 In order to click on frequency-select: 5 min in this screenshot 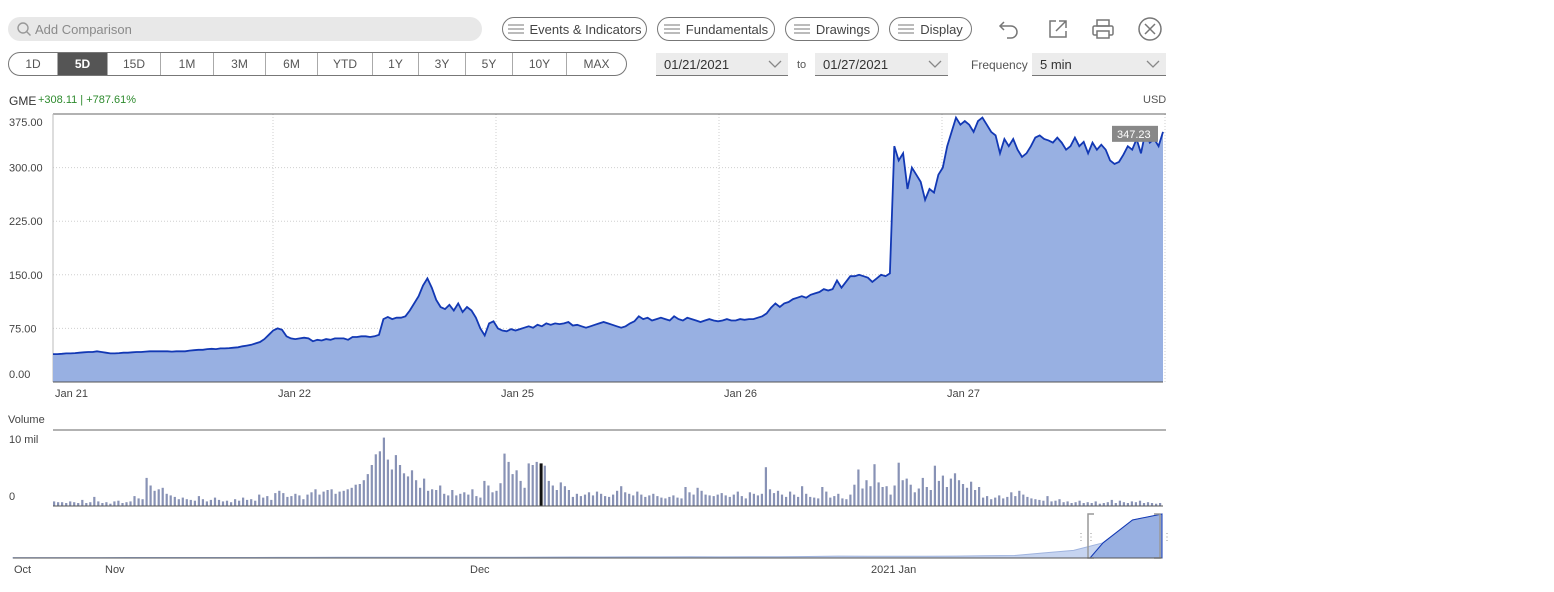, I will do `click(1099, 64)`.